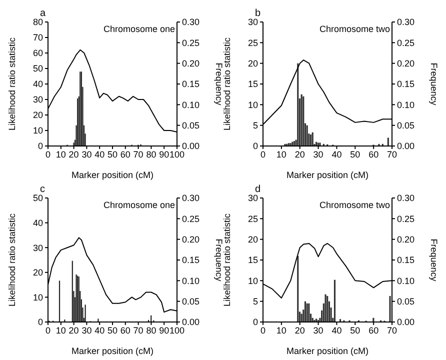 This screenshot has width=446, height=360. What do you see at coordinates (139, 205) in the screenshot?
I see `annotation: Chromosome one` at bounding box center [139, 205].